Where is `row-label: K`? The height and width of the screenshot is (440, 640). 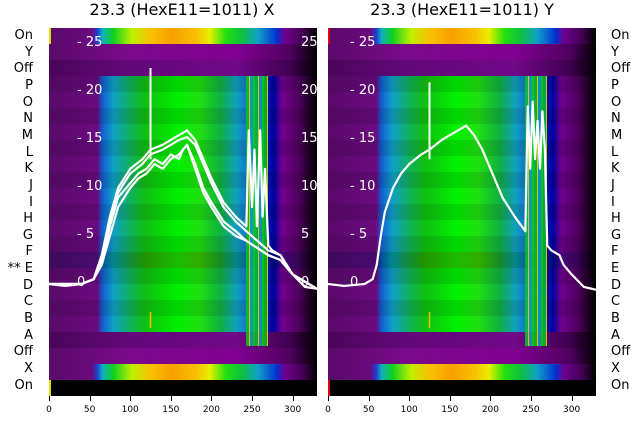
row-label: K is located at coordinates (28, 169).